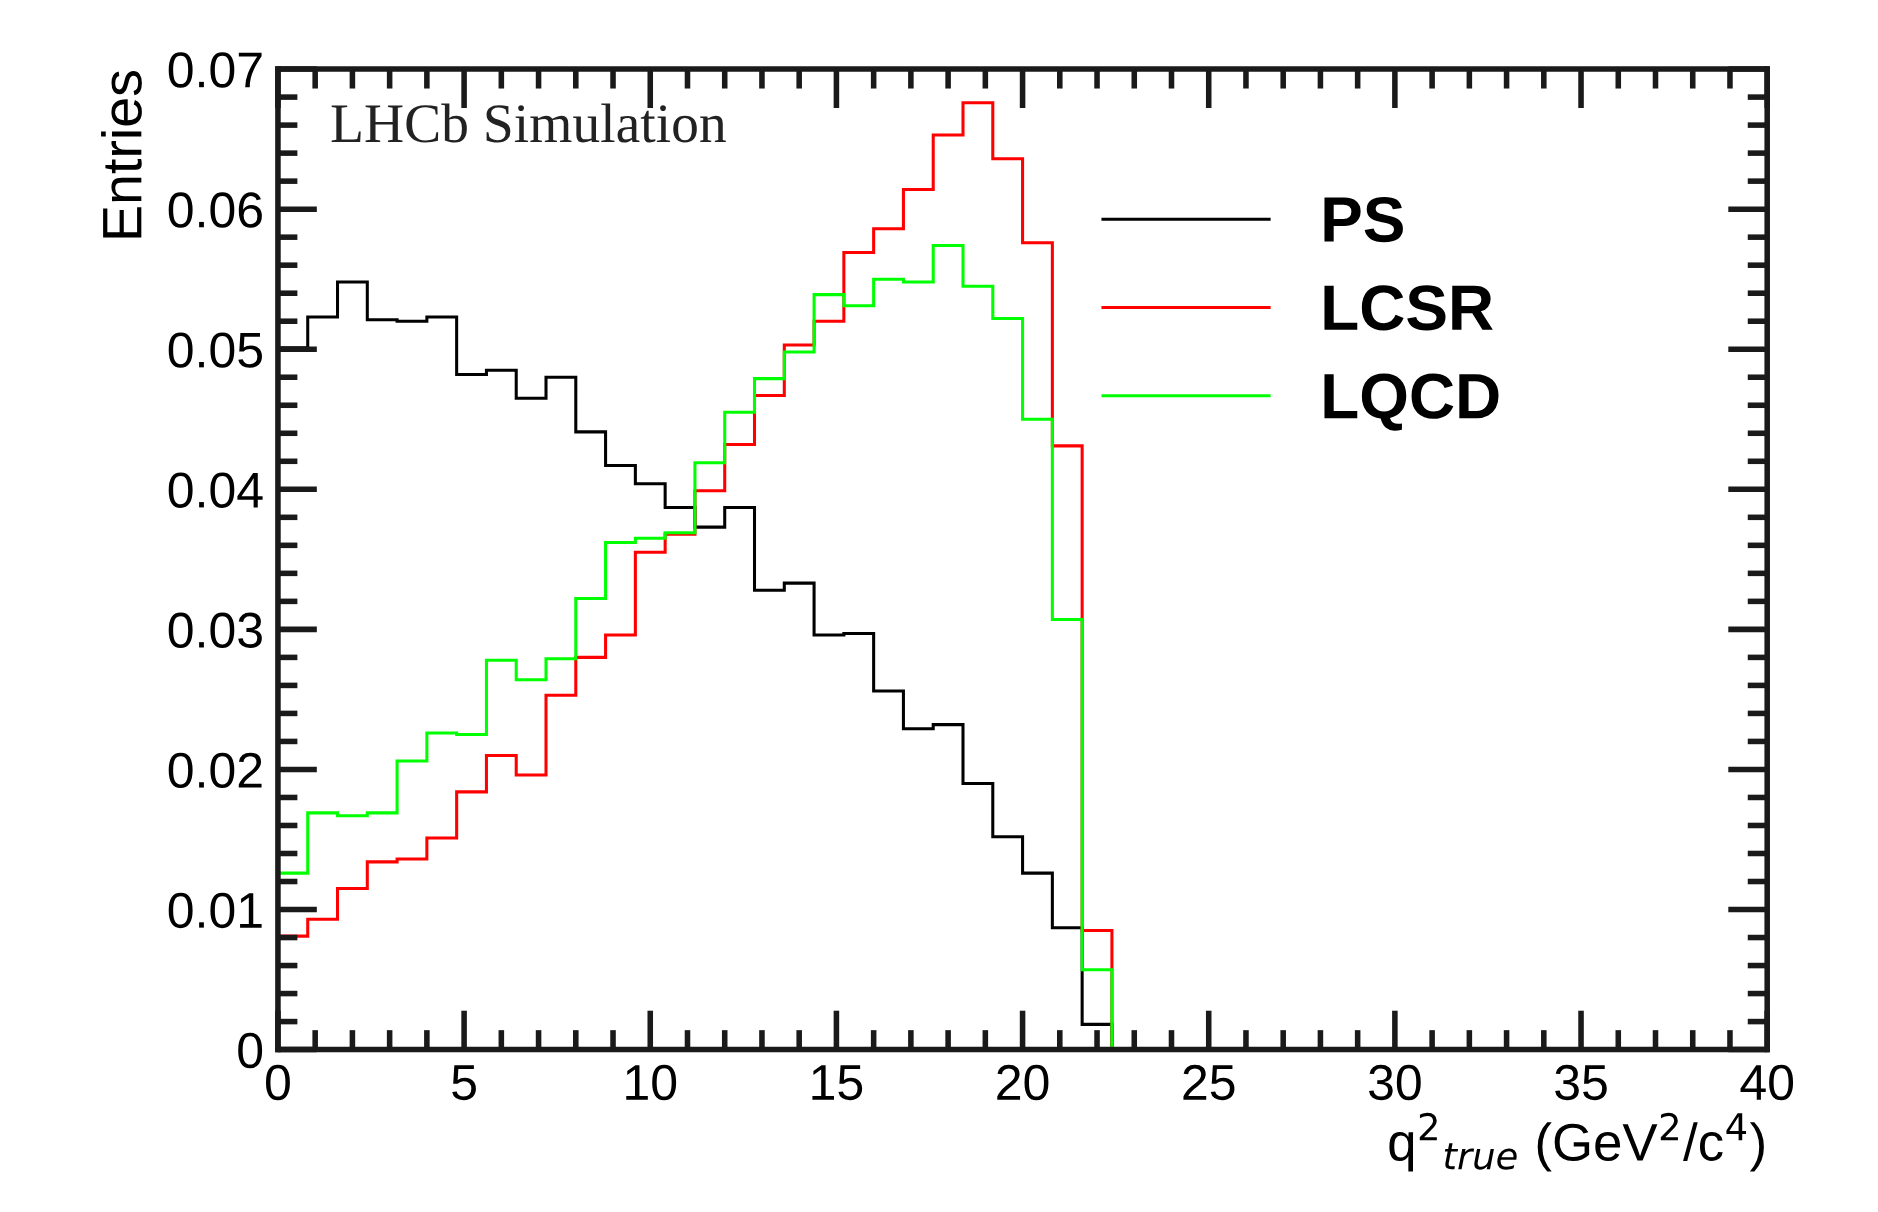  What do you see at coordinates (1767, 1082) in the screenshot?
I see `x-tick-label: 40` at bounding box center [1767, 1082].